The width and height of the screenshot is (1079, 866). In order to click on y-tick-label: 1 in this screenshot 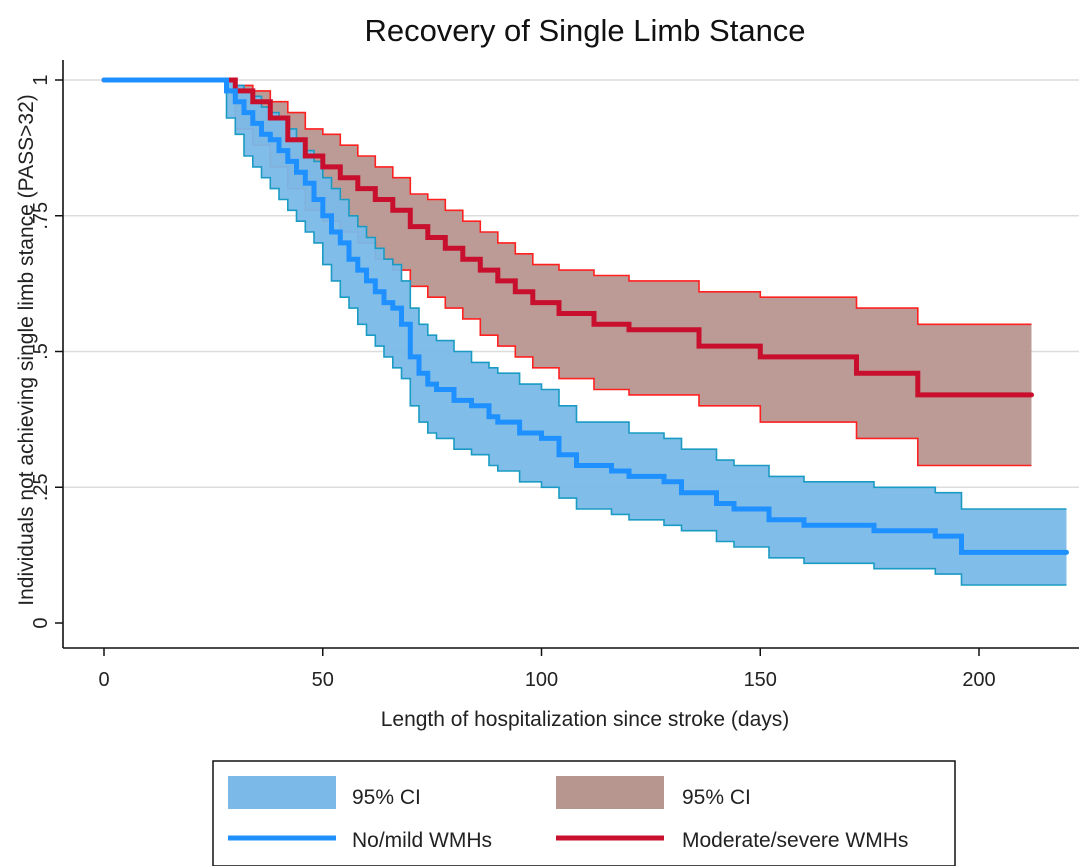, I will do `click(41, 79)`.